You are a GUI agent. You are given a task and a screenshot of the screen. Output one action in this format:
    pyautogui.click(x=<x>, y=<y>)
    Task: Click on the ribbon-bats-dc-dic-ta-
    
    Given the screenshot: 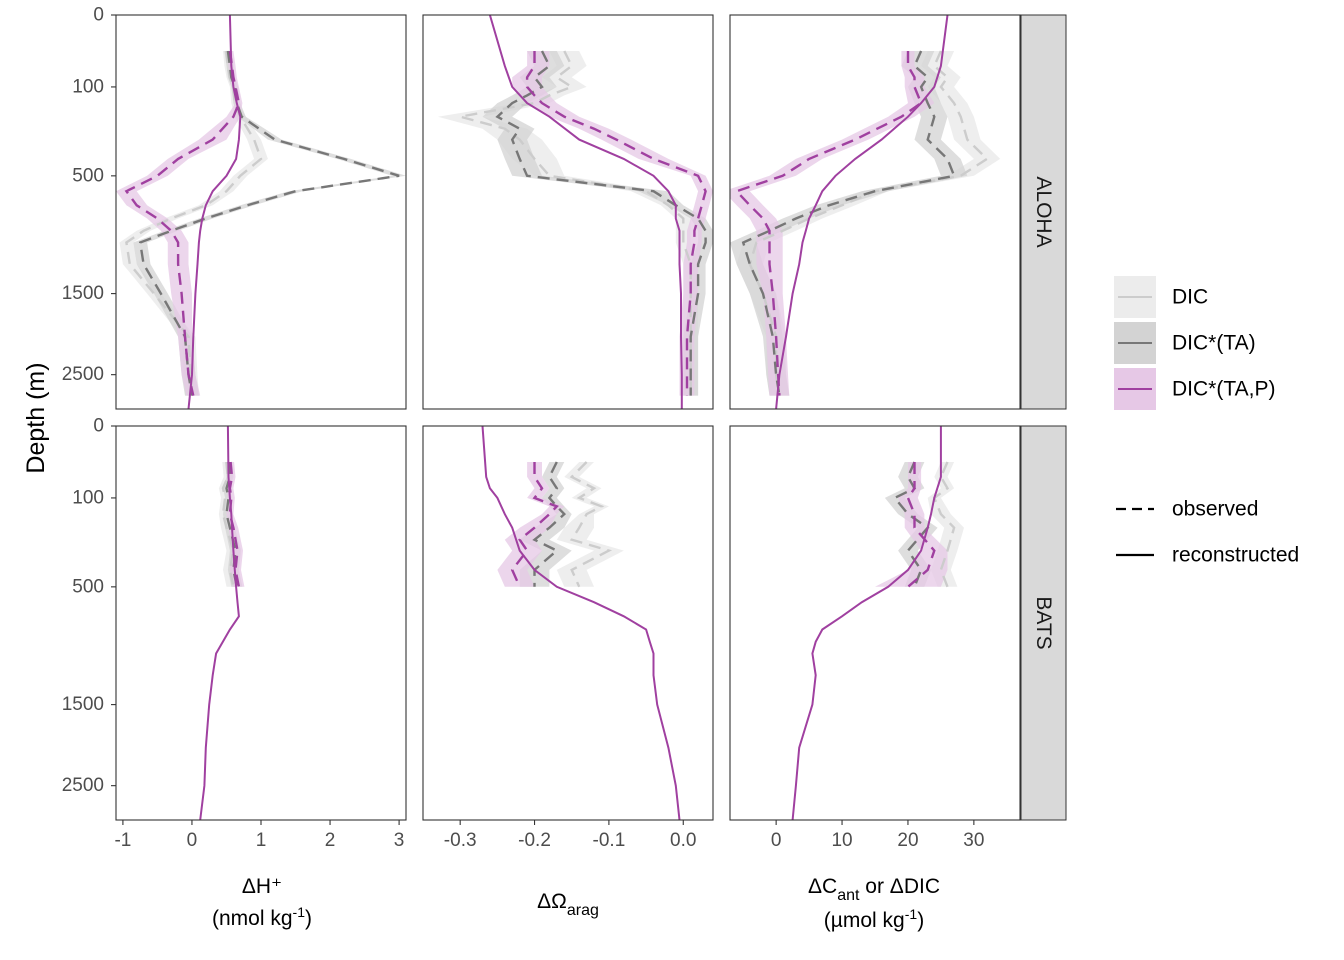 What is the action you would take?
    pyautogui.click(x=911, y=524)
    